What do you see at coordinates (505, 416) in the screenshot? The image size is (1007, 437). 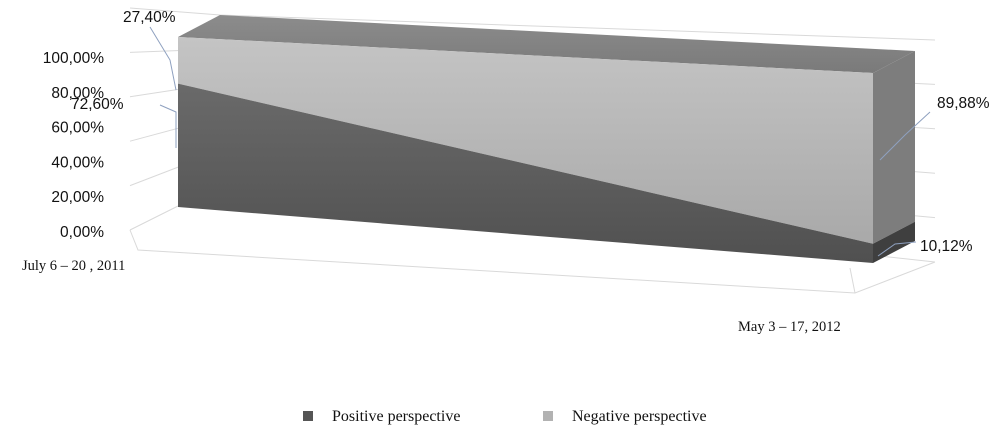 I see `legend: Positive perspective Negative perspective` at bounding box center [505, 416].